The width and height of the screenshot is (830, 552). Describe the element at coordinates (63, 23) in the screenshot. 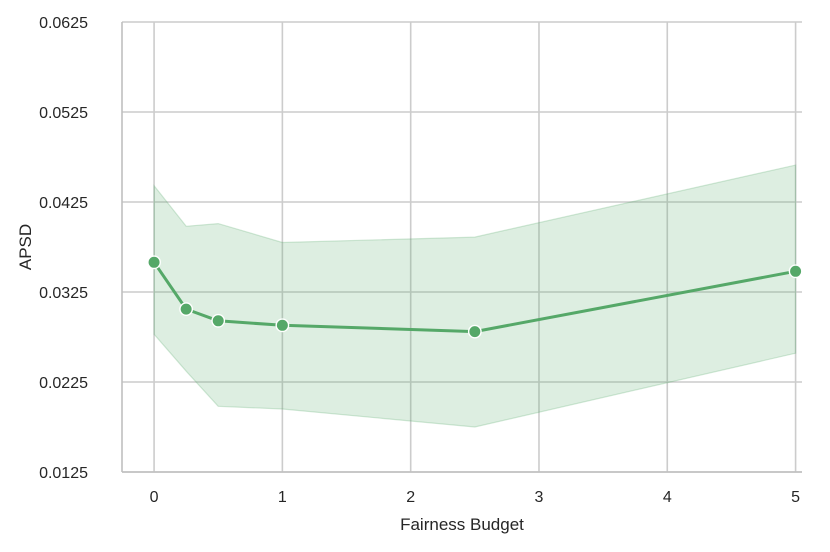

I see `y-tick-label-5: 0.0625` at that location.